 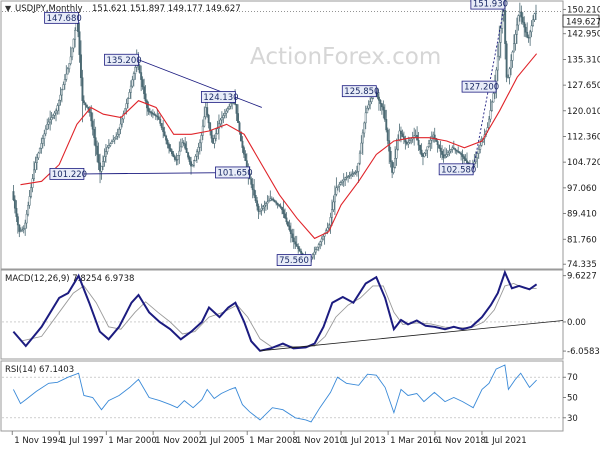 What do you see at coordinates (361, 92) in the screenshot?
I see `price-label-text: 125.850` at bounding box center [361, 92].